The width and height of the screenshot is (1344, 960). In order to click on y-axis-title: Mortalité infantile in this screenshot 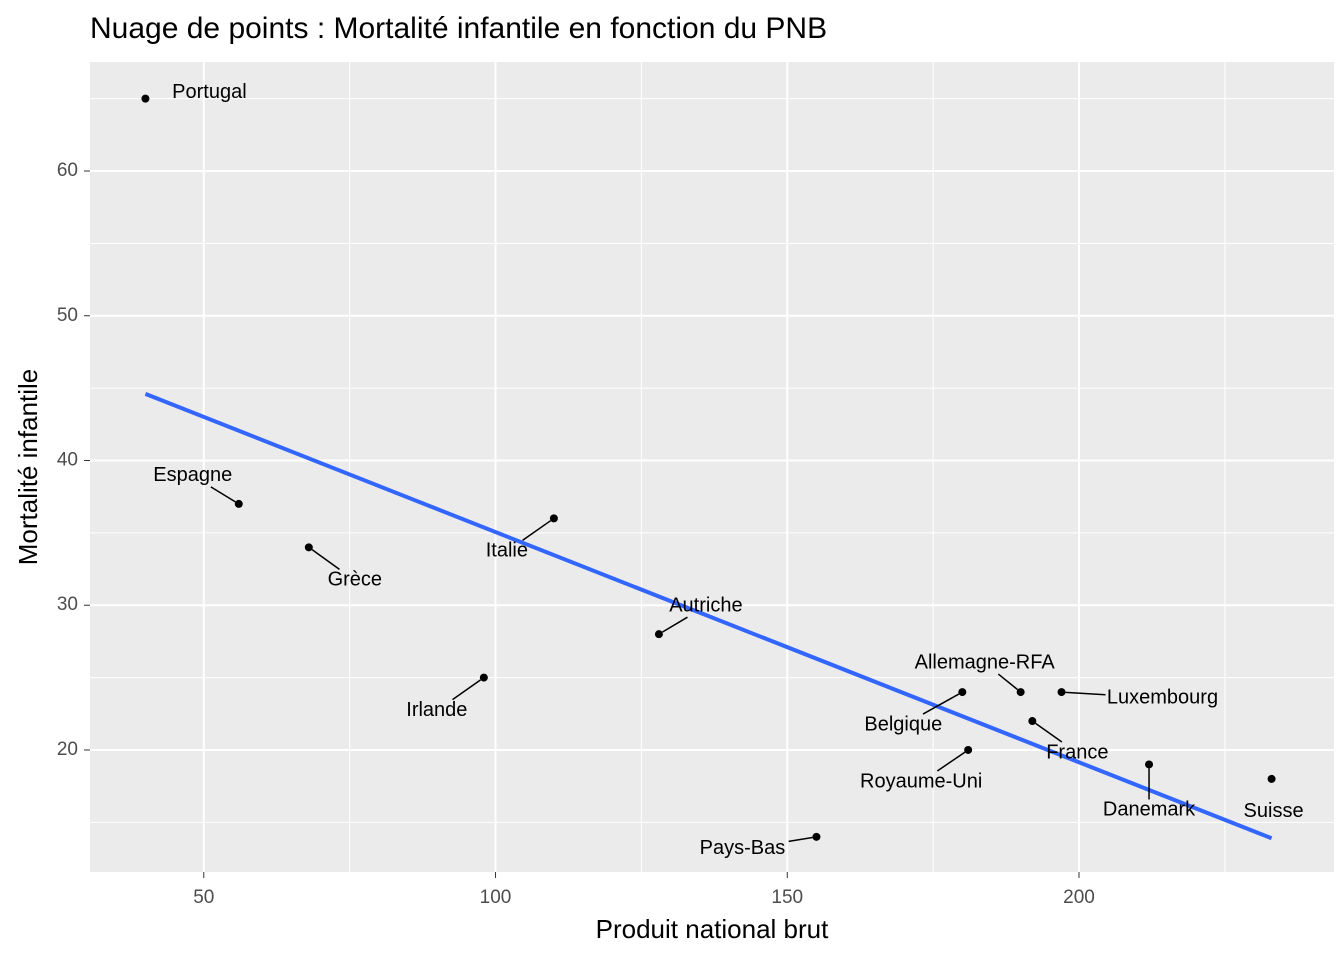, I will do `click(28, 467)`.